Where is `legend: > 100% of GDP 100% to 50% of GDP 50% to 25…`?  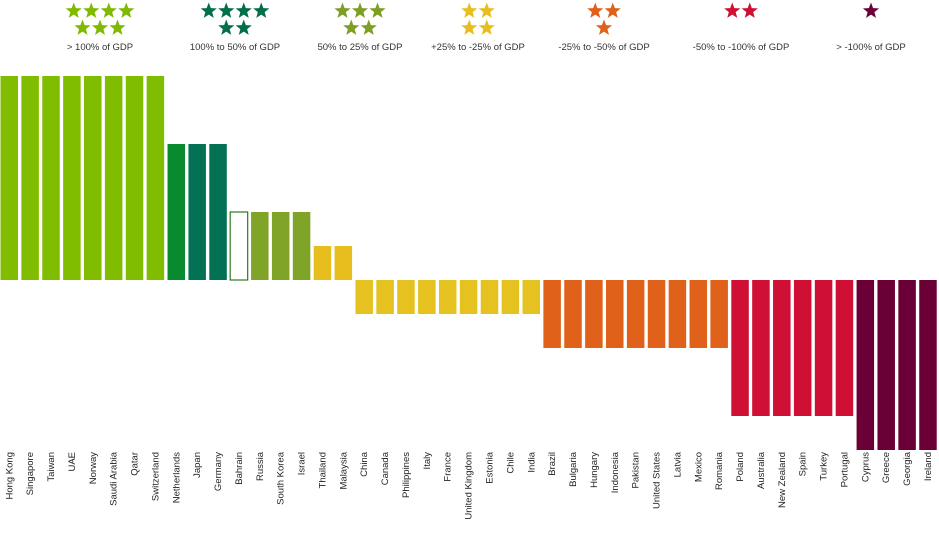
legend: > 100% of GDP 100% to 50% of GDP 50% to 25… is located at coordinates (485, 27).